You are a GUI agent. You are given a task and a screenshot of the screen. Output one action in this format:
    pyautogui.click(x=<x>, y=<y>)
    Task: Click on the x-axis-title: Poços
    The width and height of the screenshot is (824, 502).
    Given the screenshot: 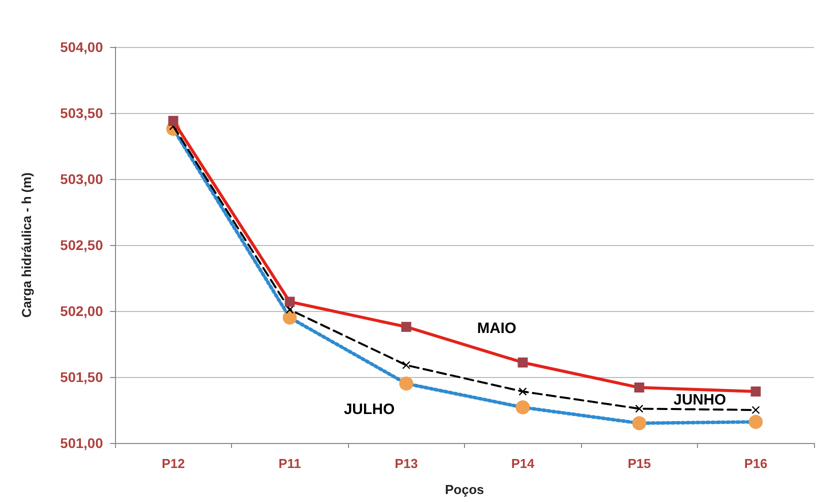 What is the action you would take?
    pyautogui.click(x=464, y=489)
    